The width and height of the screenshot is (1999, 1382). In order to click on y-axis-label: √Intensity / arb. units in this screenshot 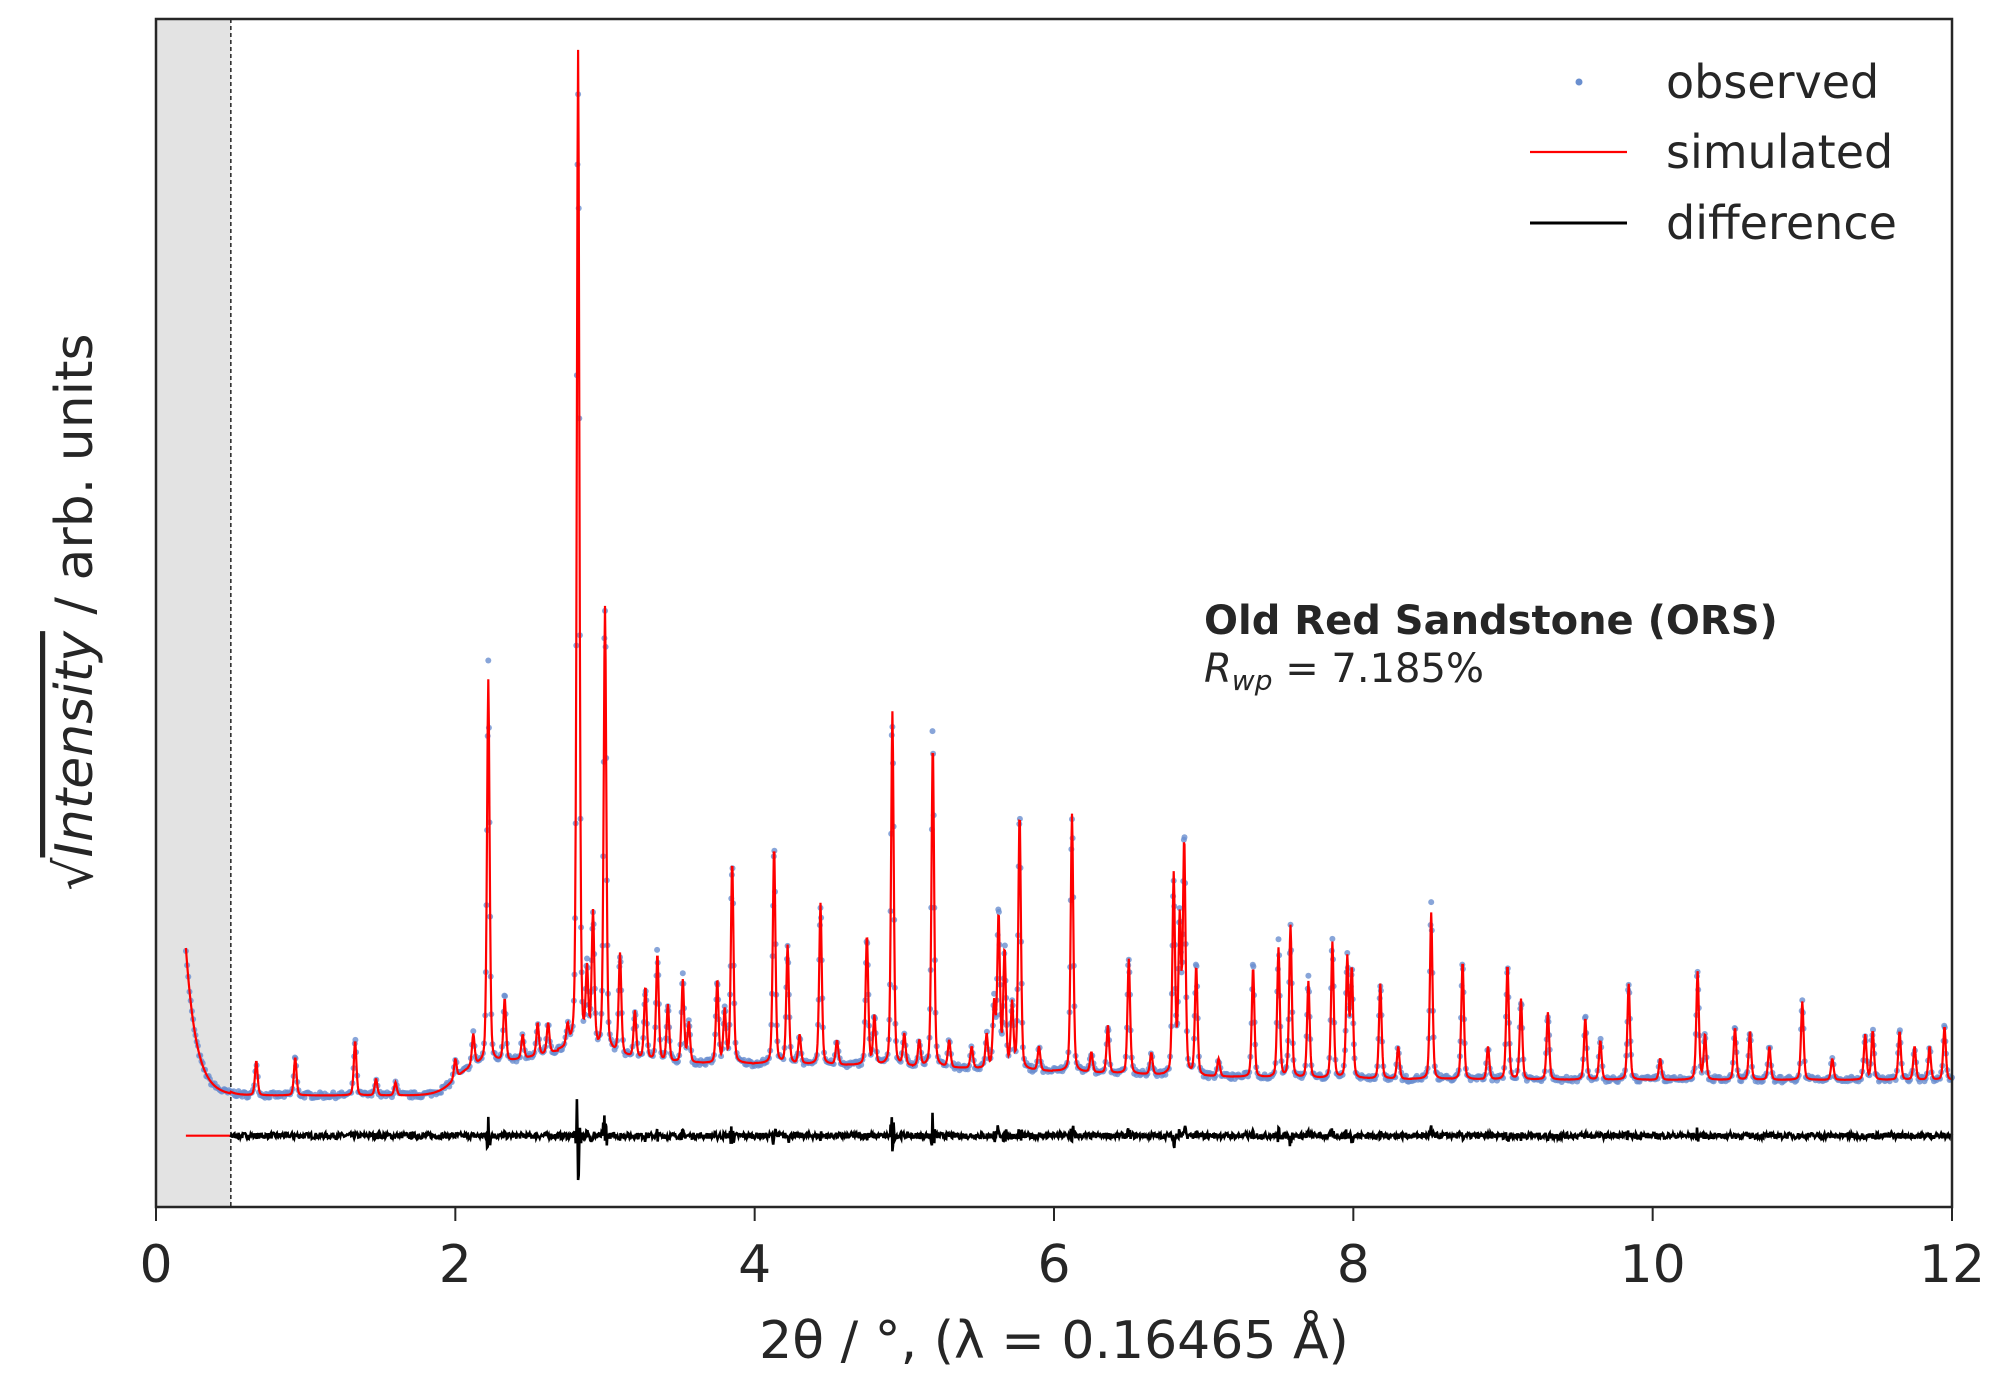, I will do `click(75, 611)`.